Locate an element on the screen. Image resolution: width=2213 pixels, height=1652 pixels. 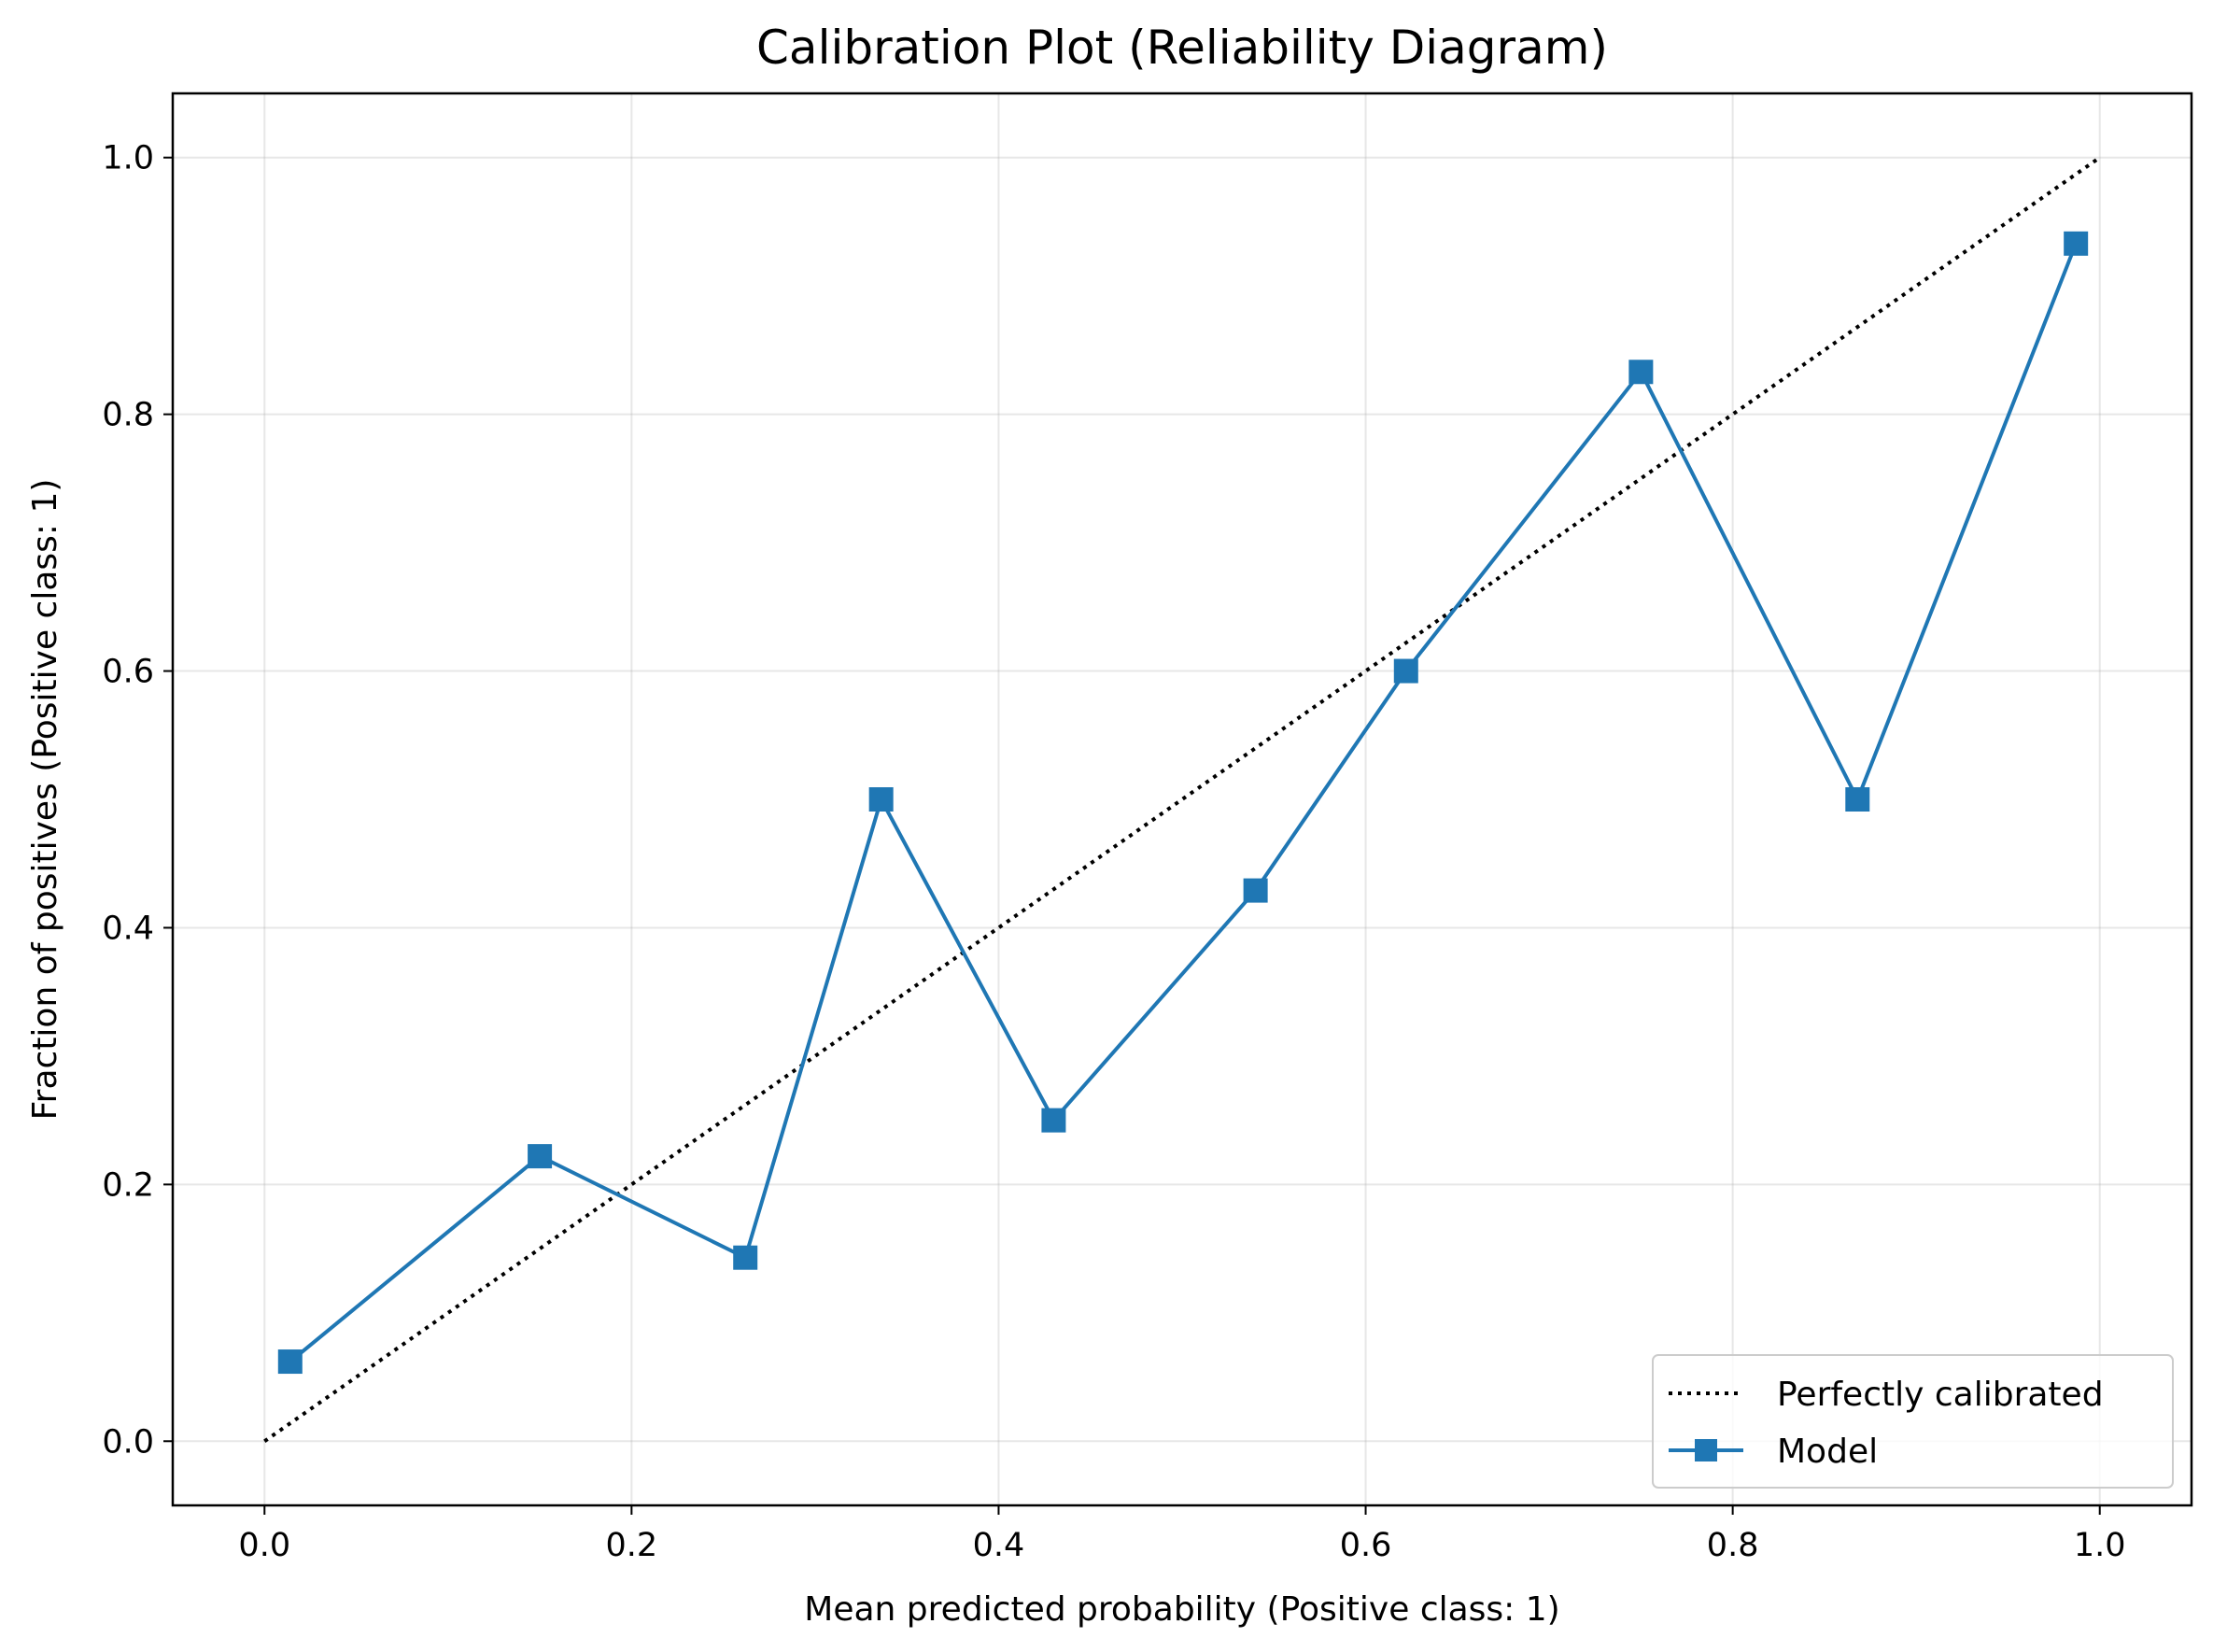
legend-box is located at coordinates (1913, 1421).